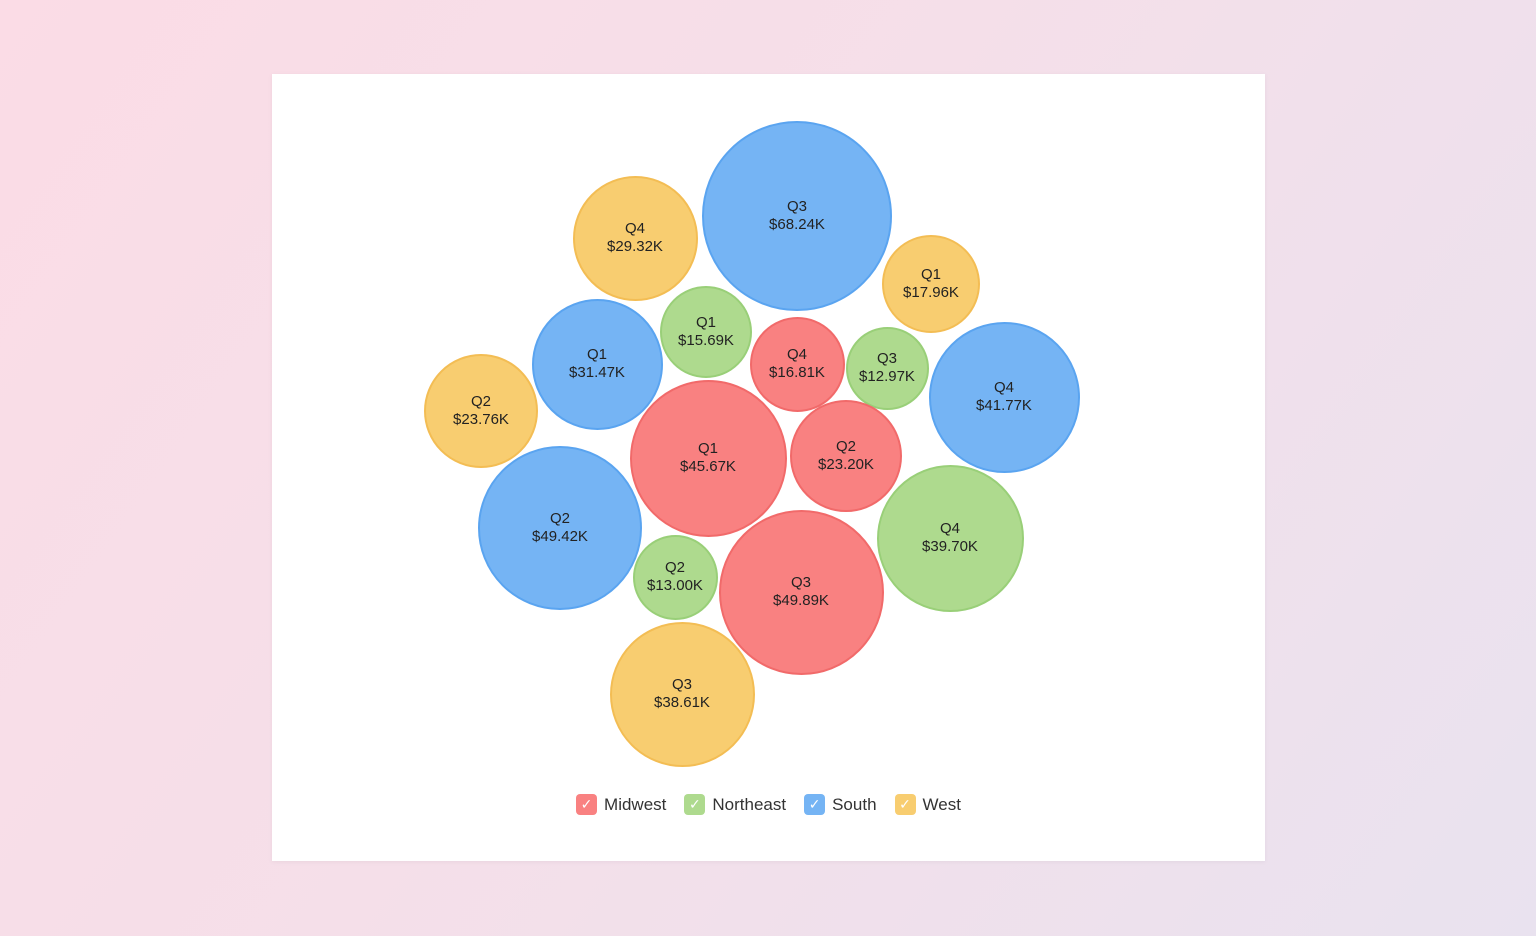 Image resolution: width=1536 pixels, height=936 pixels. I want to click on bubble-value-label: $29.32K, so click(635, 246).